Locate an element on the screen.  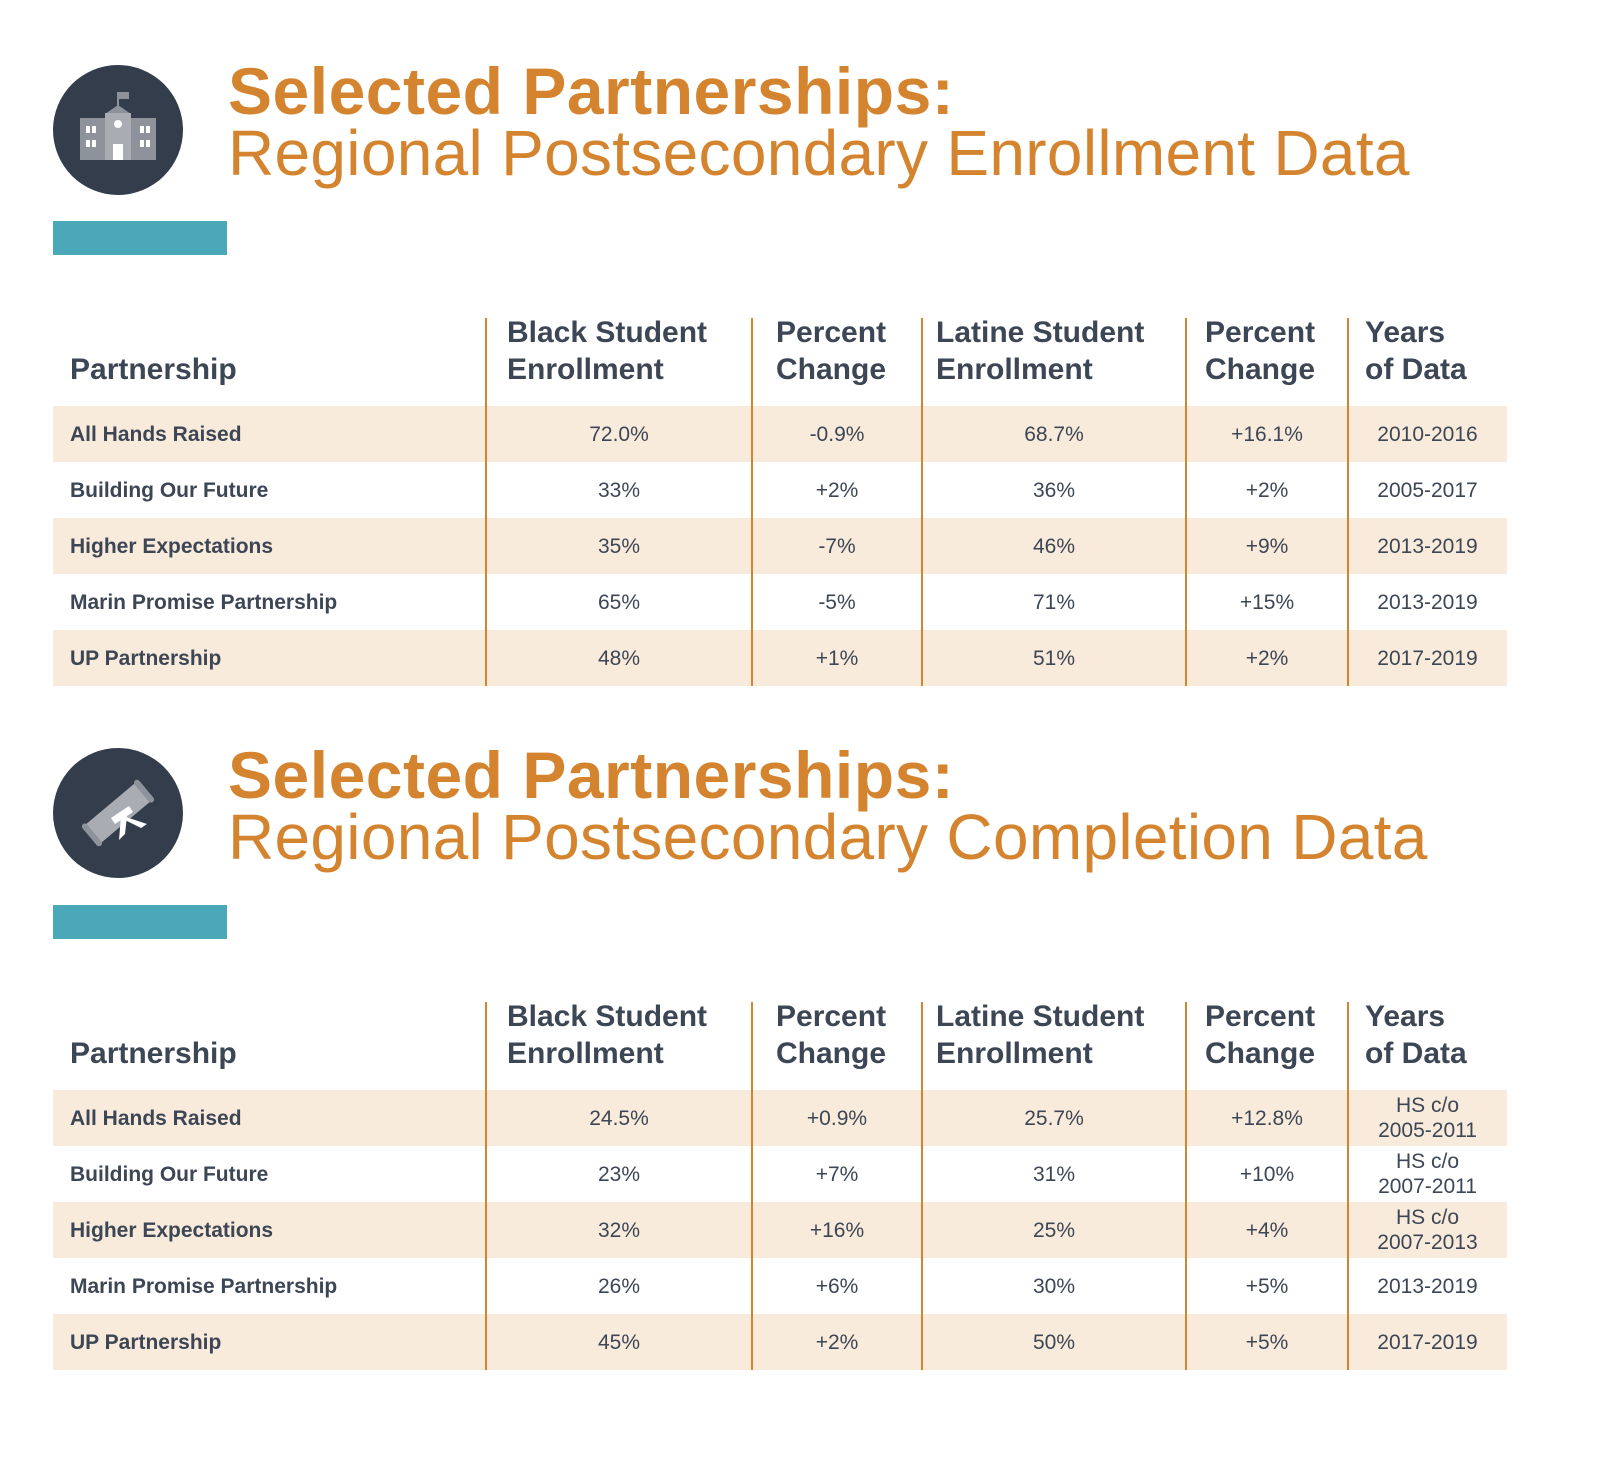
years-of-data: HS c/o 2007-2011 is located at coordinates (1427, 1174).